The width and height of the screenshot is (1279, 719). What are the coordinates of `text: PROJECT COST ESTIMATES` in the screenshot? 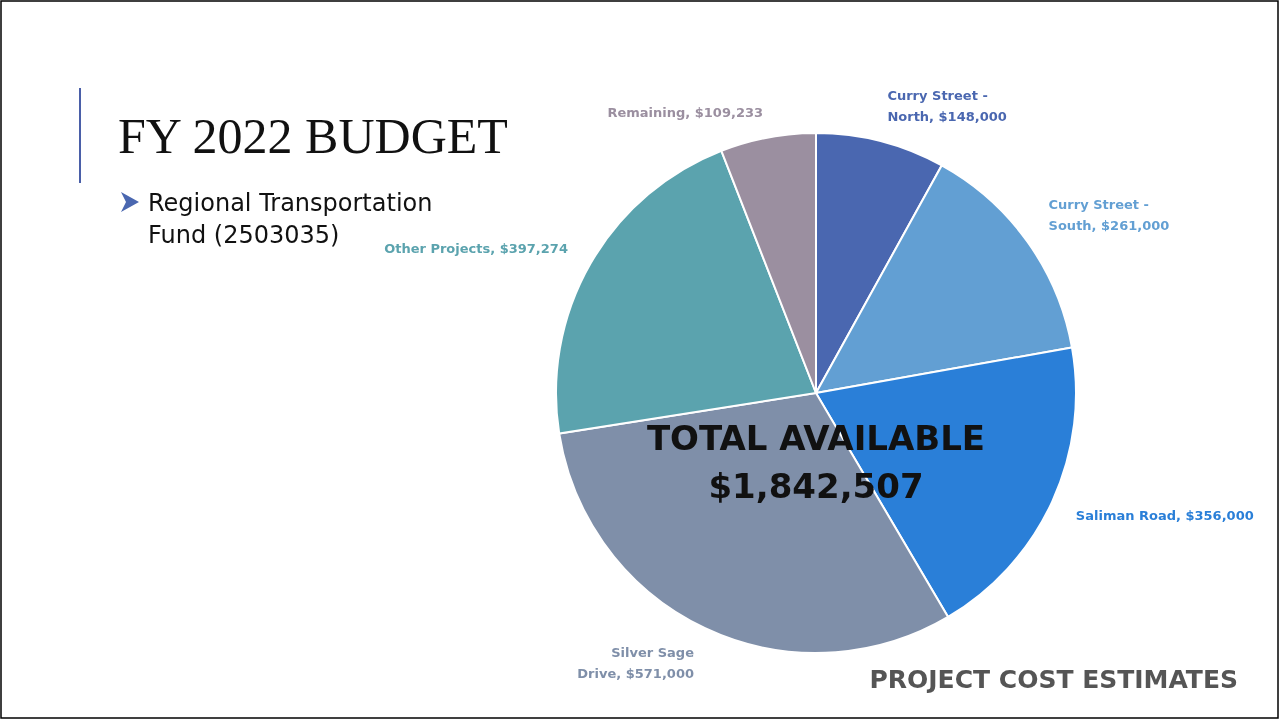 It's located at (1053, 679).